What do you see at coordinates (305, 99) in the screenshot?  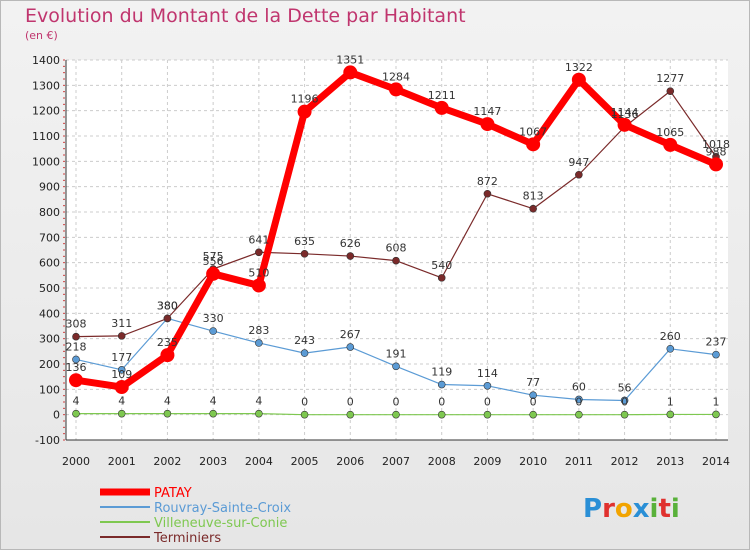 I see `data-label: 1196` at bounding box center [305, 99].